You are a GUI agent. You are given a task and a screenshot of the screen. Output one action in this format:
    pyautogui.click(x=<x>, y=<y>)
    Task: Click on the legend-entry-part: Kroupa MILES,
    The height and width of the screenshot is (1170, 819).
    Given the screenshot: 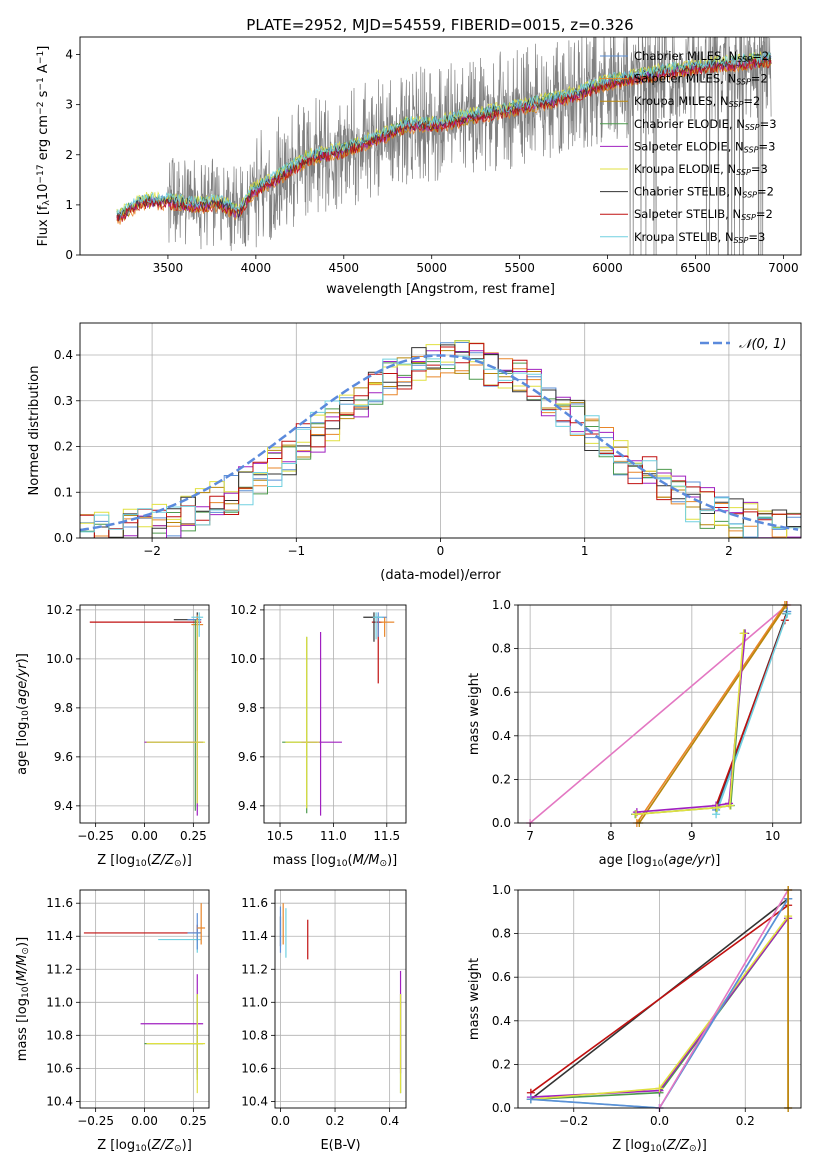 What is the action you would take?
    pyautogui.click(x=677, y=101)
    